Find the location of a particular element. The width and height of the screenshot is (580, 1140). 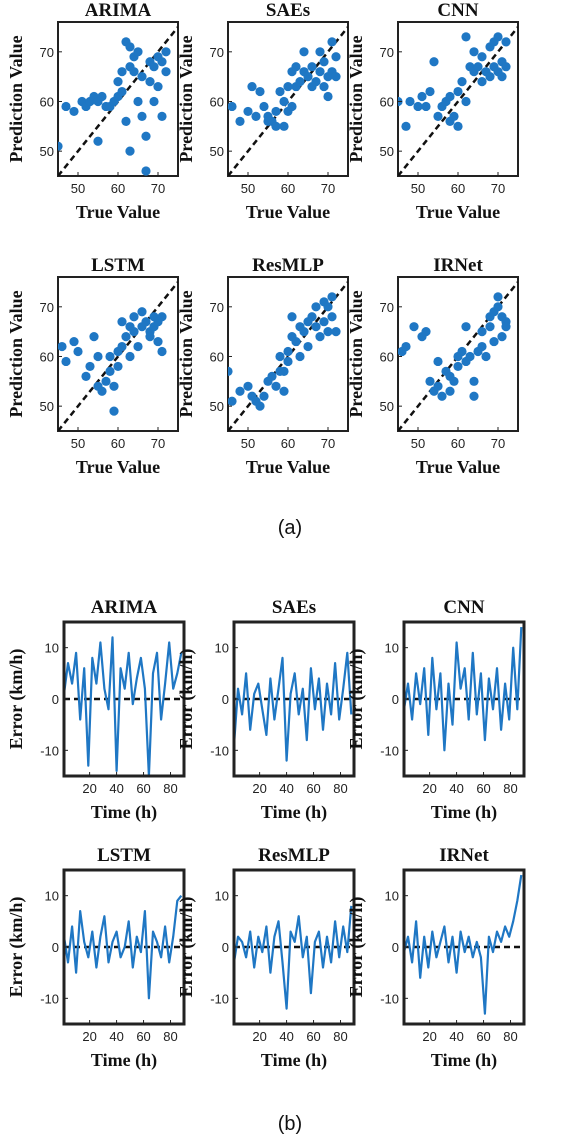

x-tick-label: 50 is located at coordinates (248, 443).